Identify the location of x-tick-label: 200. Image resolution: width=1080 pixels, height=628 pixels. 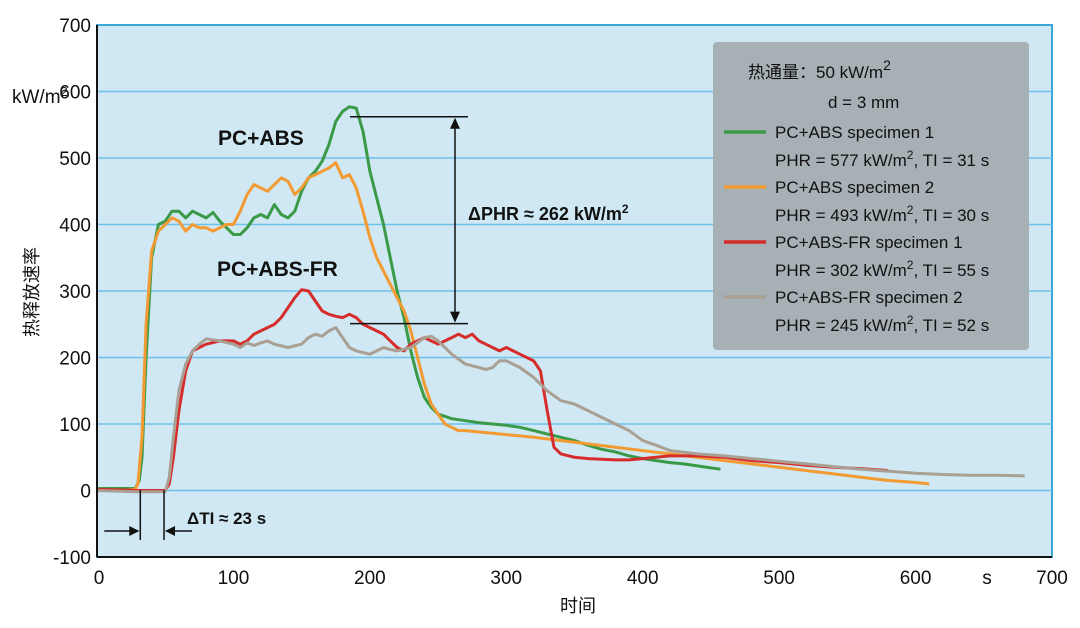
(370, 578).